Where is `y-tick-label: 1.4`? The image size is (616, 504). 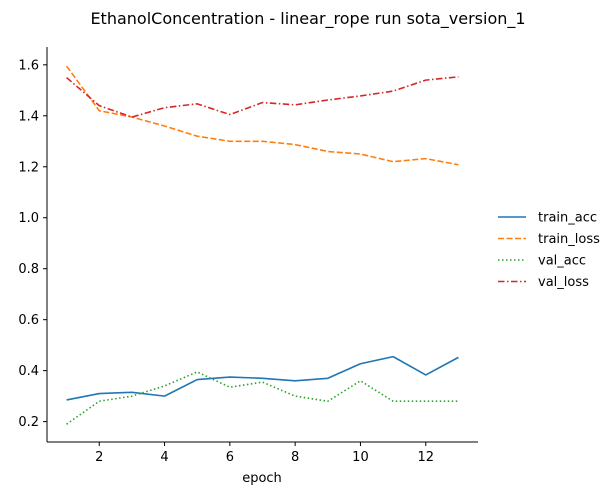
y-tick-label: 1.4 is located at coordinates (28, 116).